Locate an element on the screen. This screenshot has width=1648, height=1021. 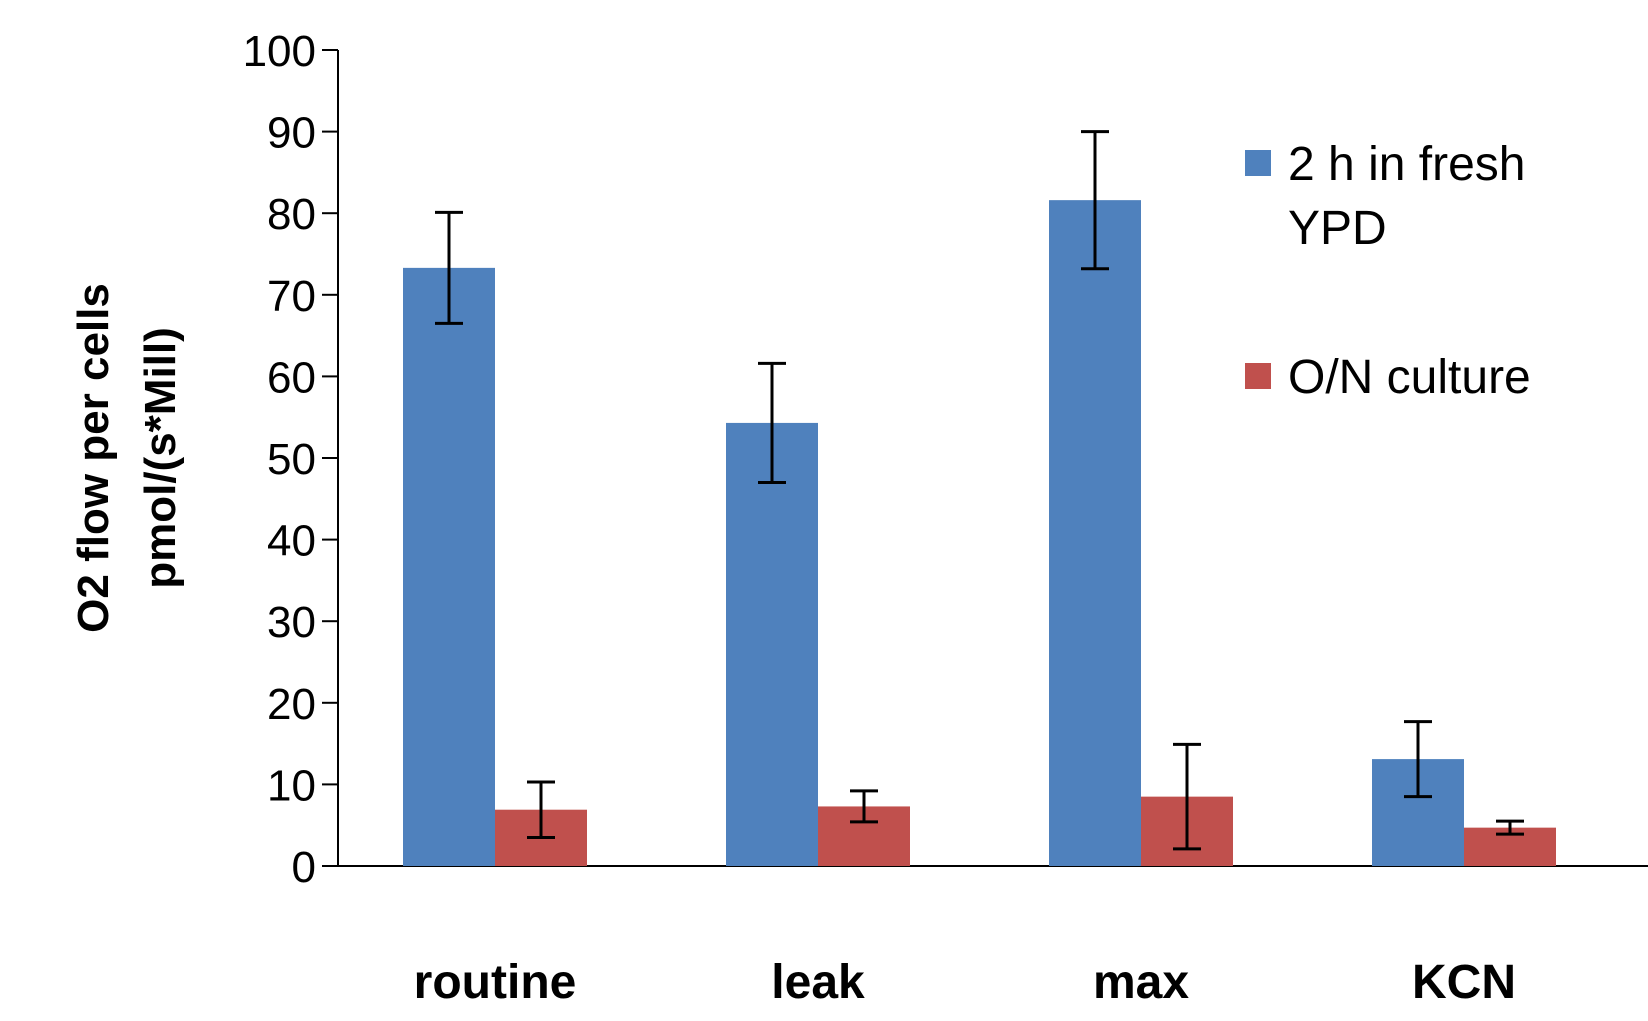
y-axis-ticks: 0 10 20 30 40 50 60 70 80 90 100 is located at coordinates (290, 459).